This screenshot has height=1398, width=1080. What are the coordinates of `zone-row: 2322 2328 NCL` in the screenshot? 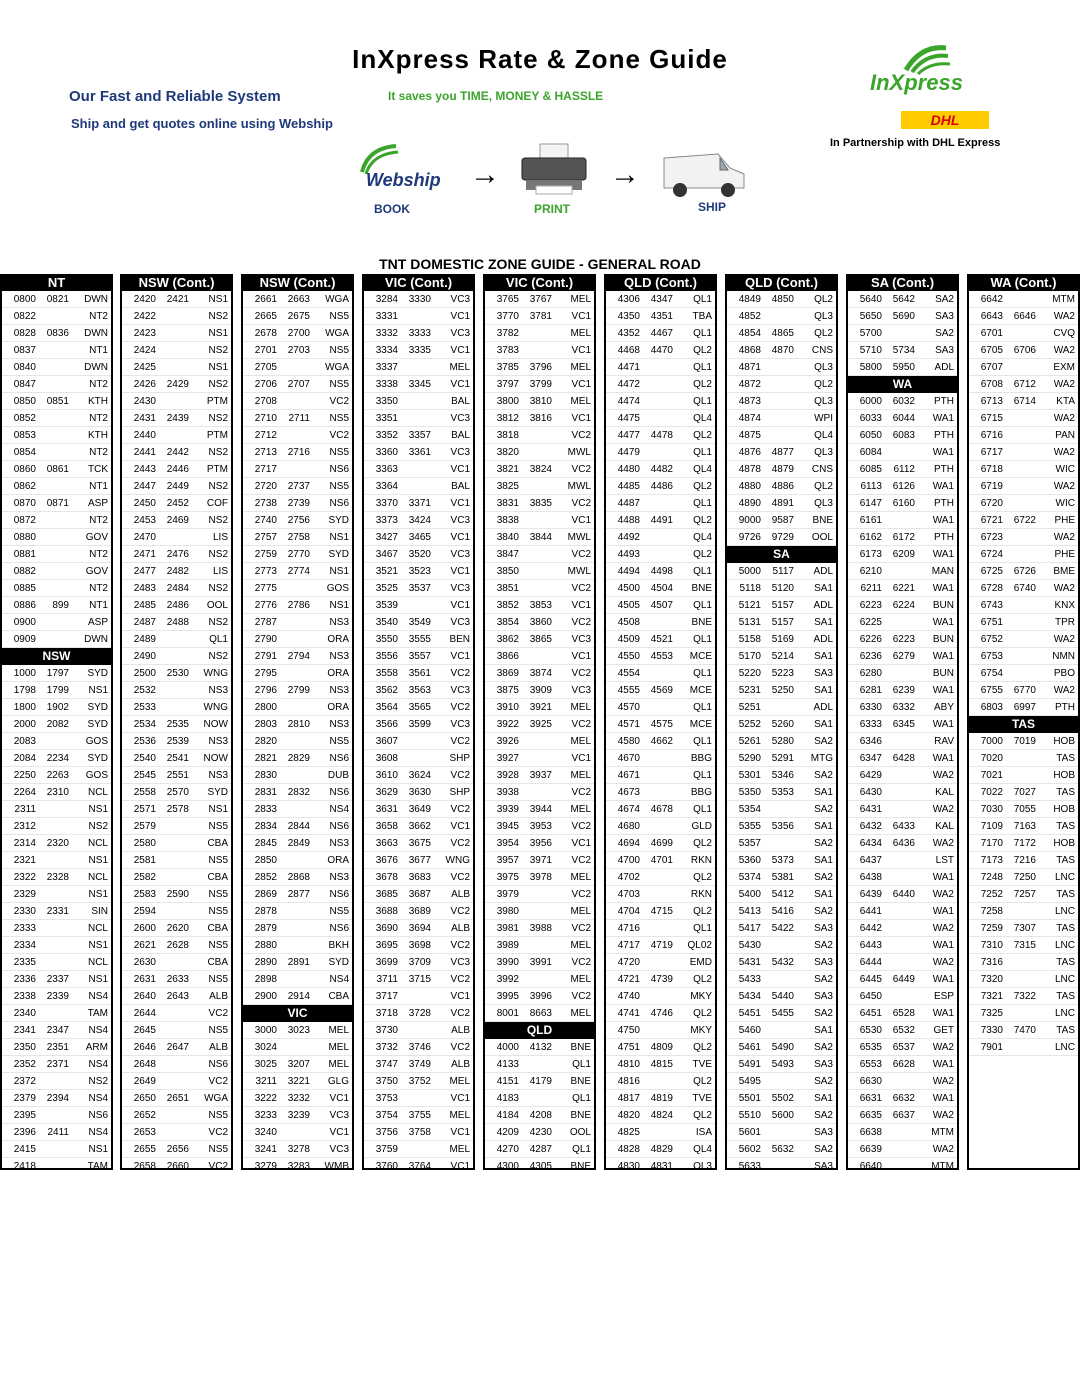 It's located at (56, 877).